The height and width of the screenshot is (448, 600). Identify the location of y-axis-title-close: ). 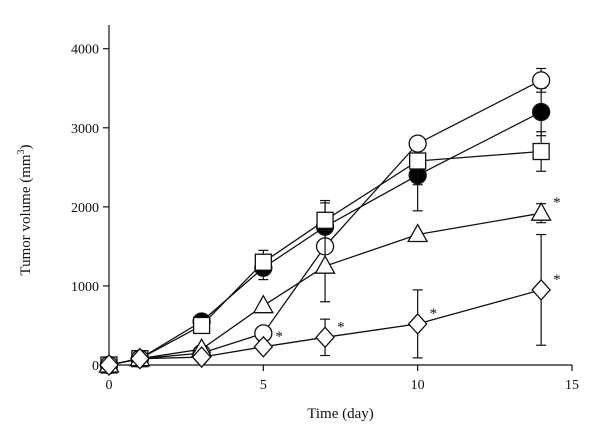
(26, 146).